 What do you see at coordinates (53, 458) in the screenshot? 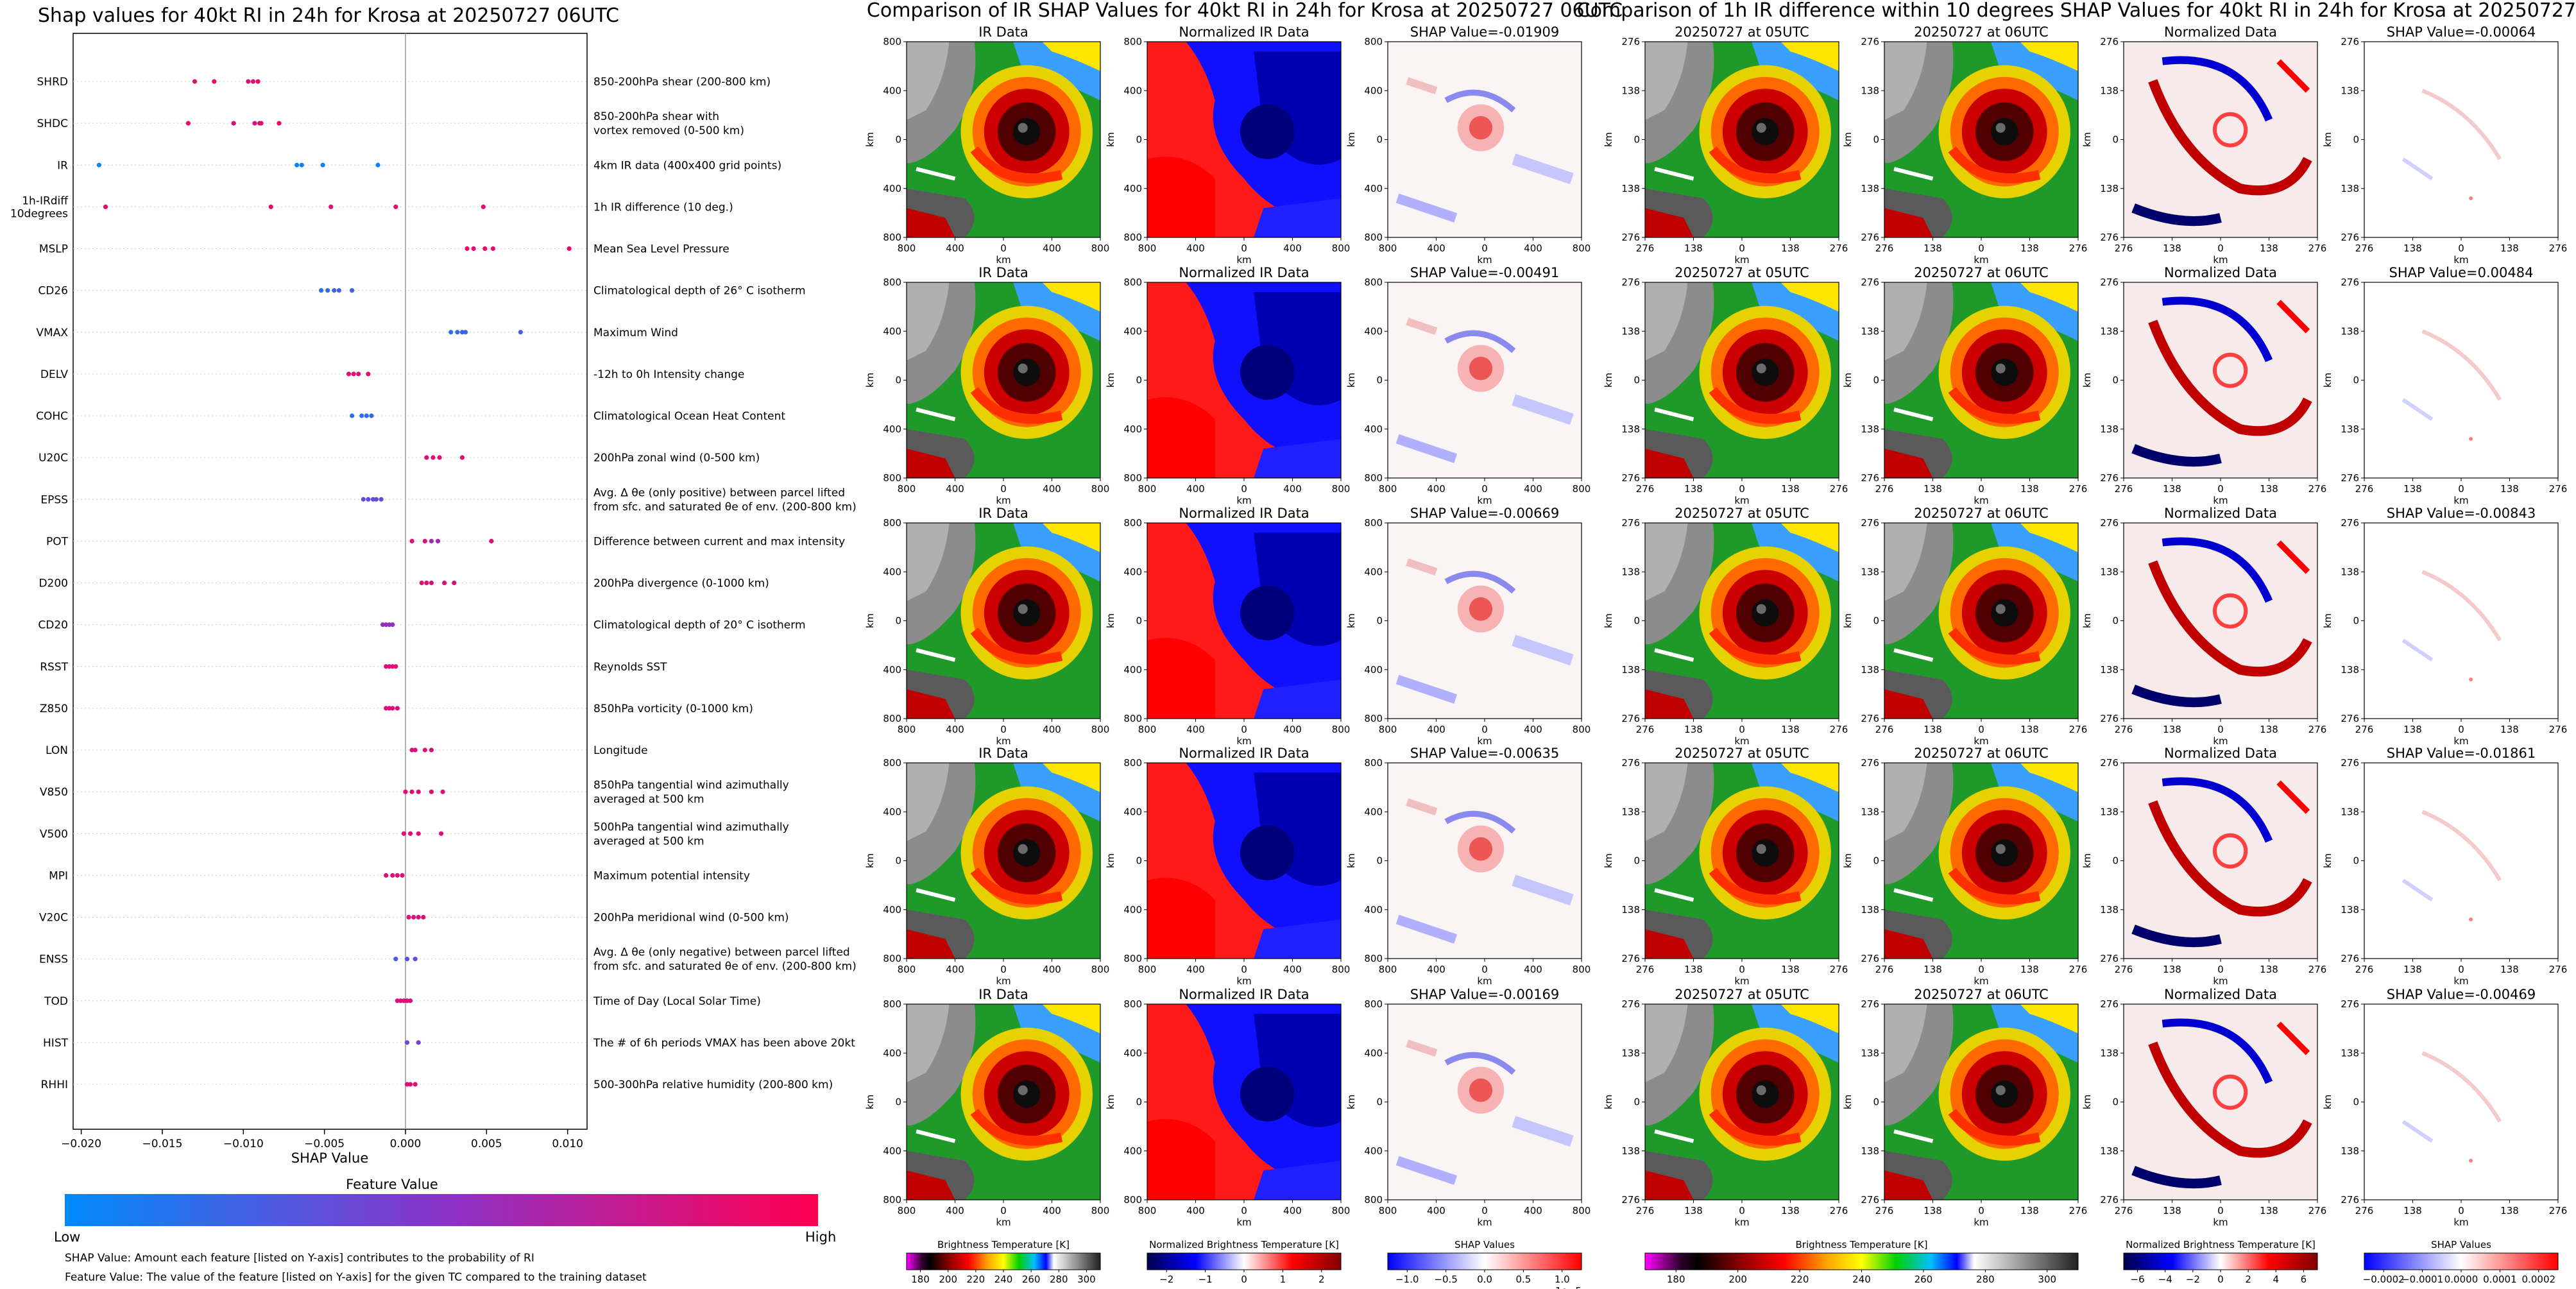
I see `feature-name: U20C` at bounding box center [53, 458].